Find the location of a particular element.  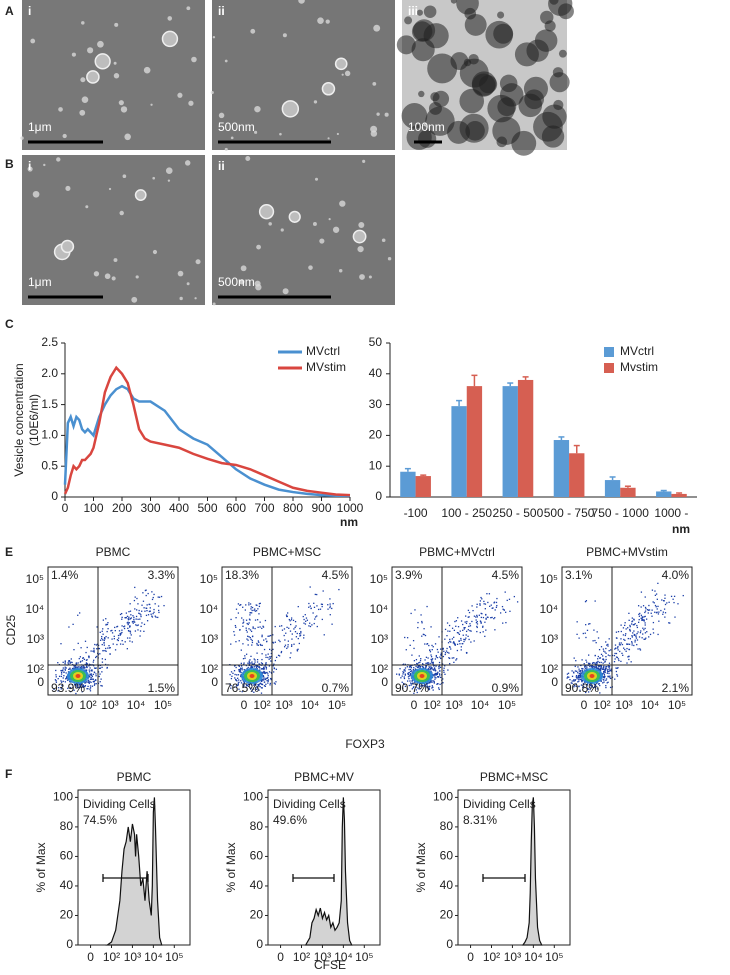

quadrant-value: 18.3% is located at coordinates (242, 575).